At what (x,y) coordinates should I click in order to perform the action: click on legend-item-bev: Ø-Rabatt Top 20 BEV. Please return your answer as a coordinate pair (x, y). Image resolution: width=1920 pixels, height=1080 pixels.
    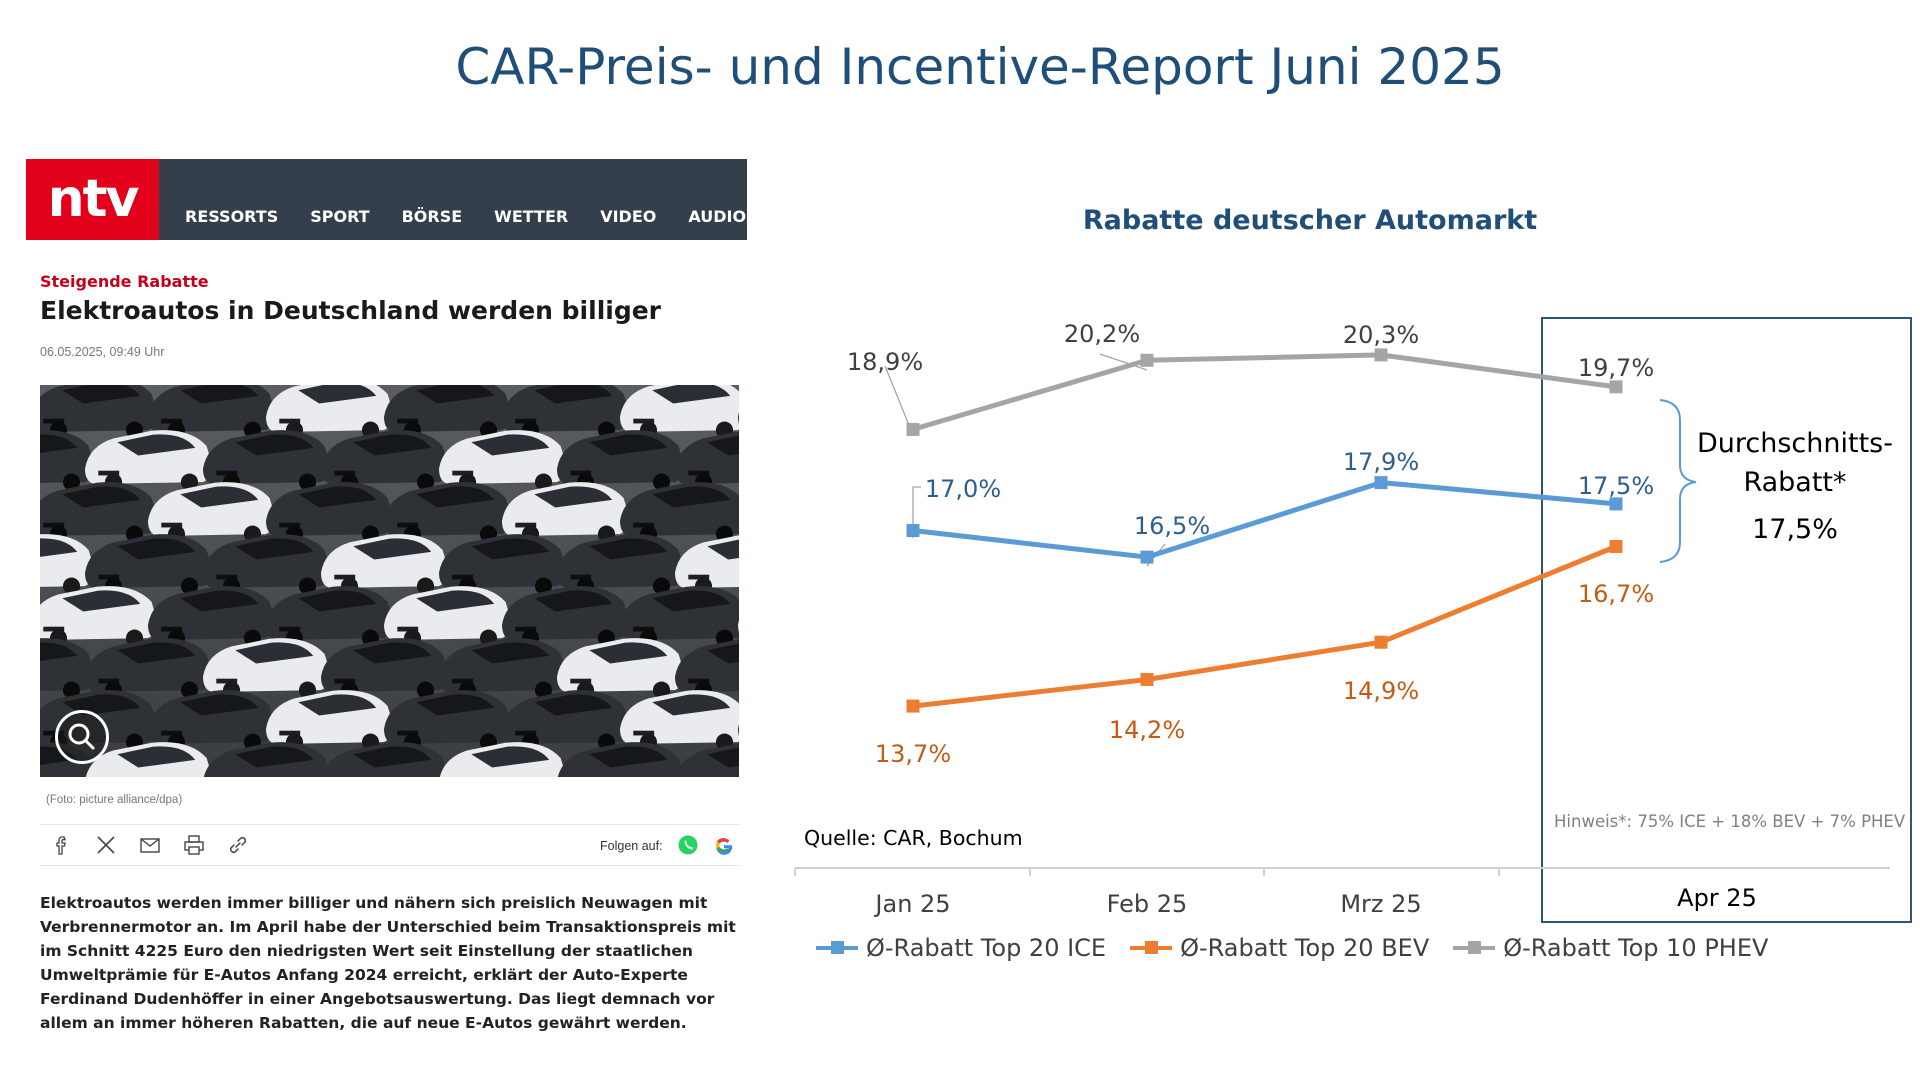
    Looking at the image, I should click on (1279, 948).